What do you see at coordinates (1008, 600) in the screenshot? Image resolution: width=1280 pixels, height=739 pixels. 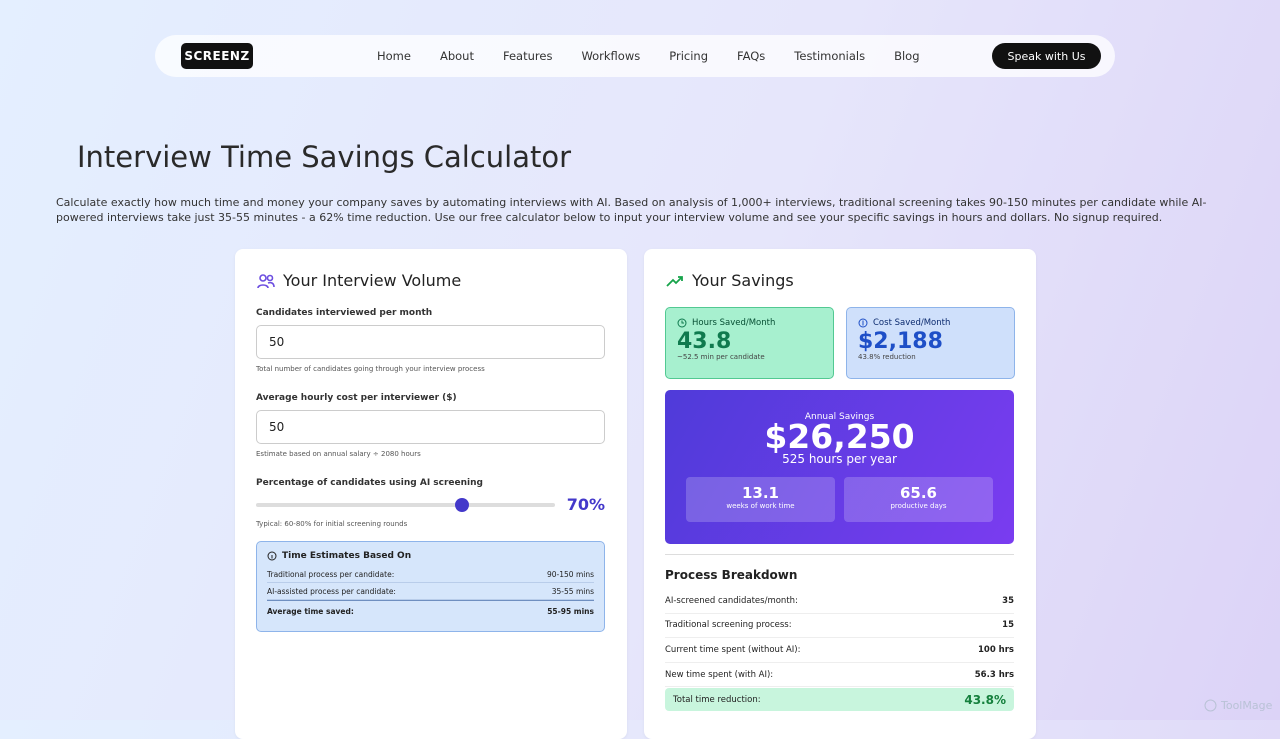 I see `row-value: 35` at bounding box center [1008, 600].